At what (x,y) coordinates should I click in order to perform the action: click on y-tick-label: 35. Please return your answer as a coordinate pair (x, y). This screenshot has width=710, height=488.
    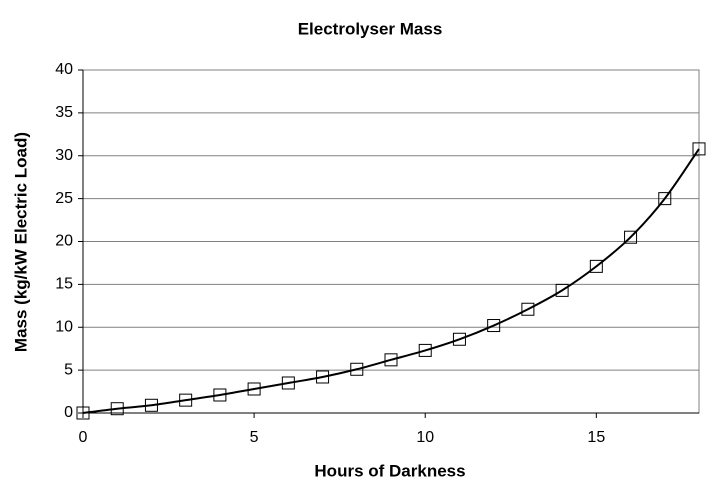
    Looking at the image, I should click on (64, 112).